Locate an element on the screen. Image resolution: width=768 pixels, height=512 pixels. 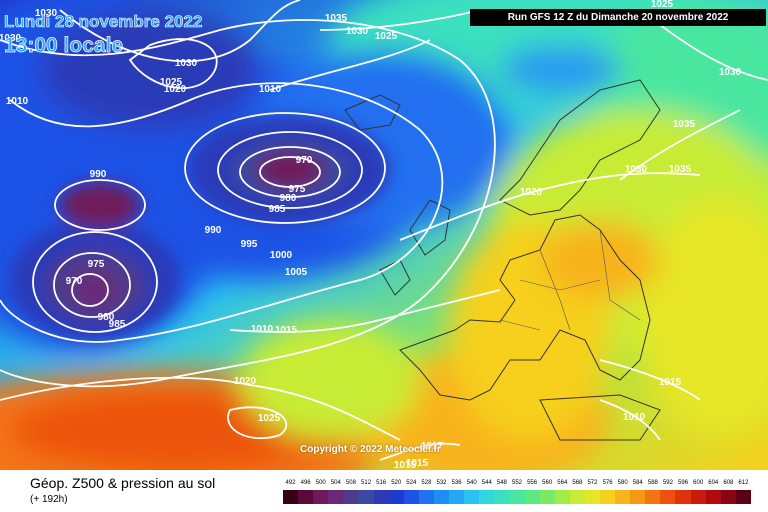
forecast-time: 13:00 locale is located at coordinates (64, 46).